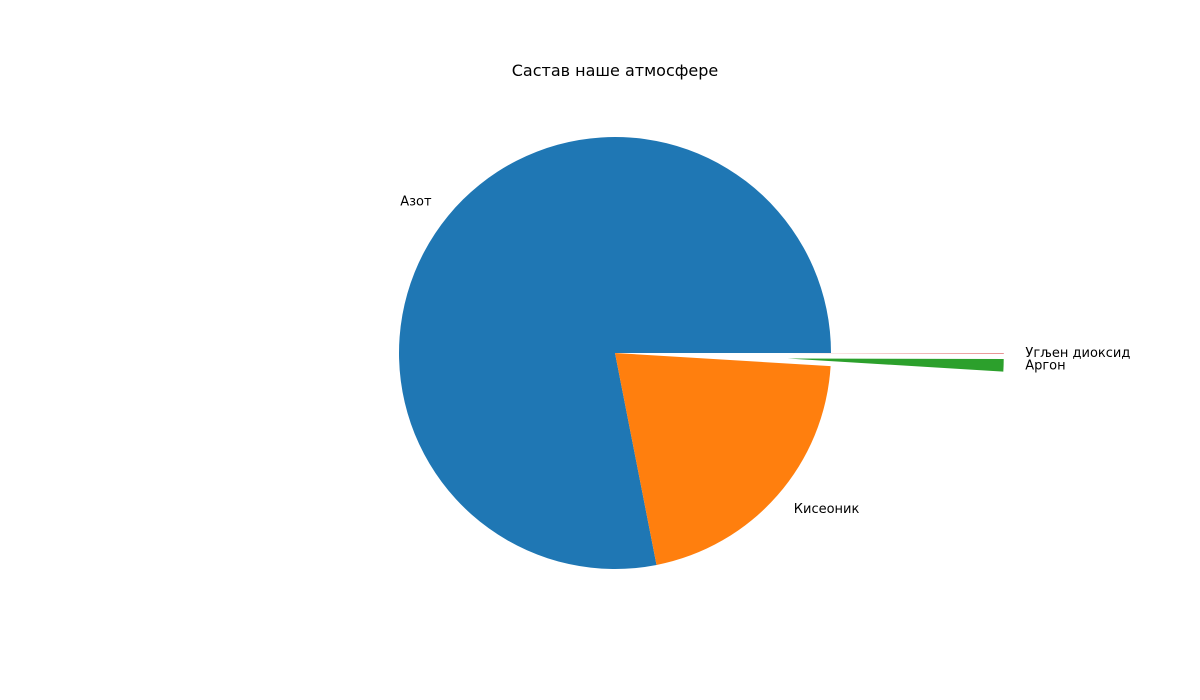 This screenshot has width=1200, height=700. Describe the element at coordinates (895, 353) in the screenshot. I see `pie-slice-угљен-диоксид` at that location.